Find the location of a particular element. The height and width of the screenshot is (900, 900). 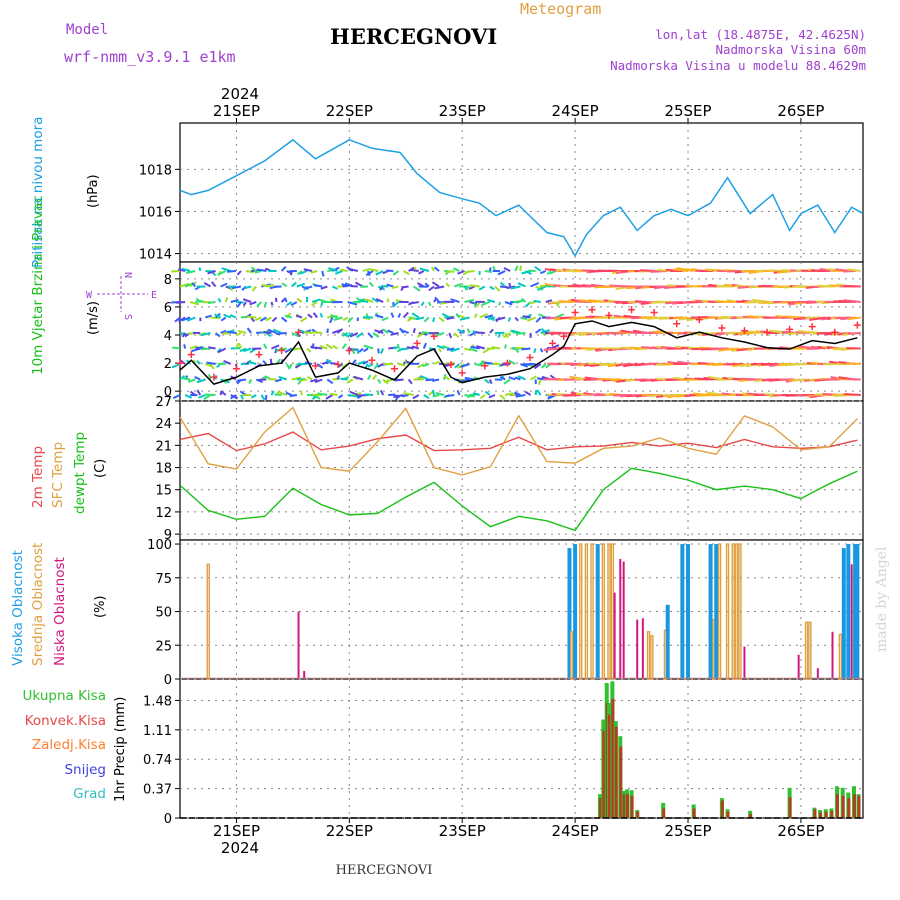

top-year-label: 2024 is located at coordinates (240, 94).